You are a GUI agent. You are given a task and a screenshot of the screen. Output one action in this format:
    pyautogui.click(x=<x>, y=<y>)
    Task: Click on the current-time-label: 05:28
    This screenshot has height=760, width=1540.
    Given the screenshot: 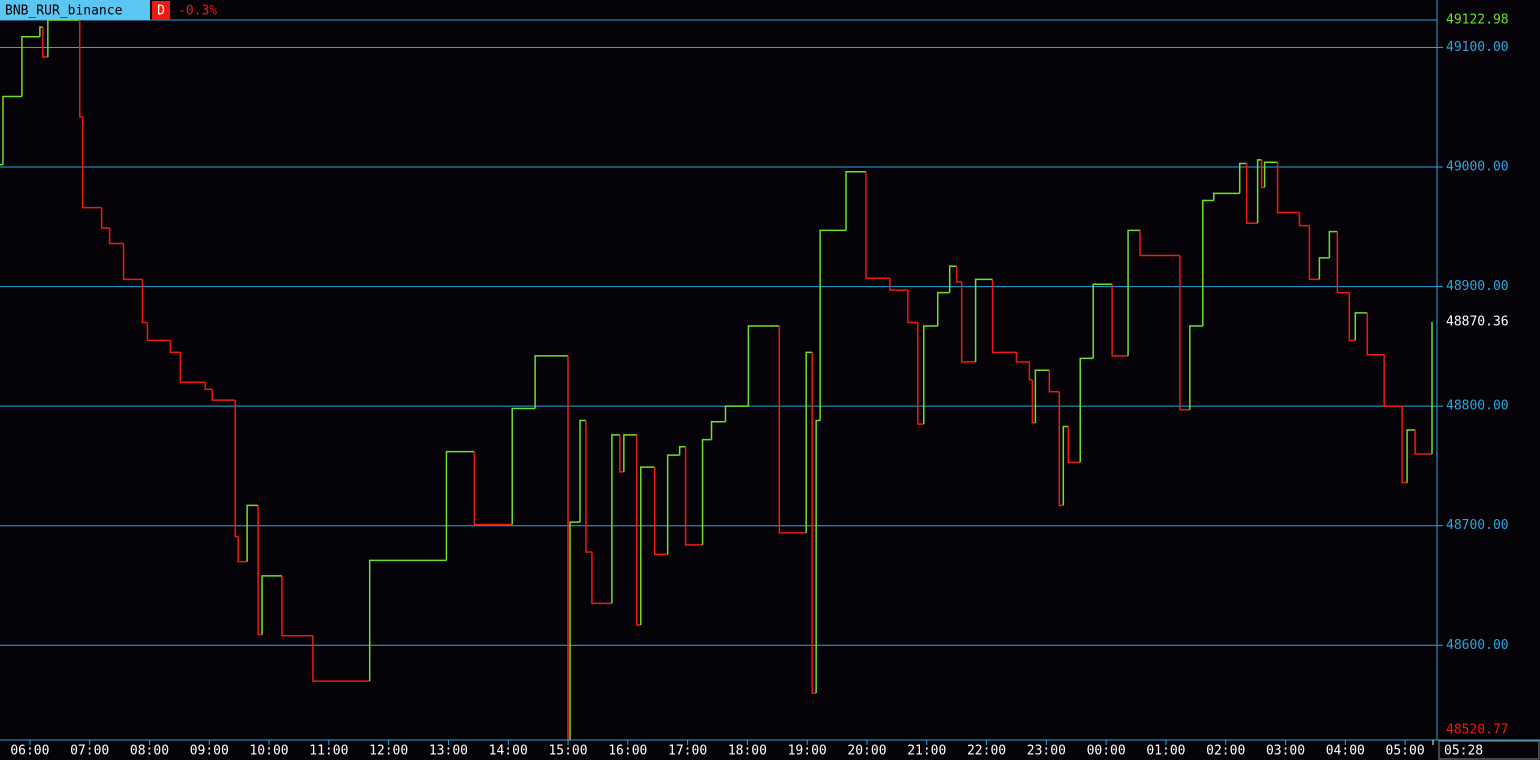 What is the action you would take?
    pyautogui.click(x=1463, y=751)
    